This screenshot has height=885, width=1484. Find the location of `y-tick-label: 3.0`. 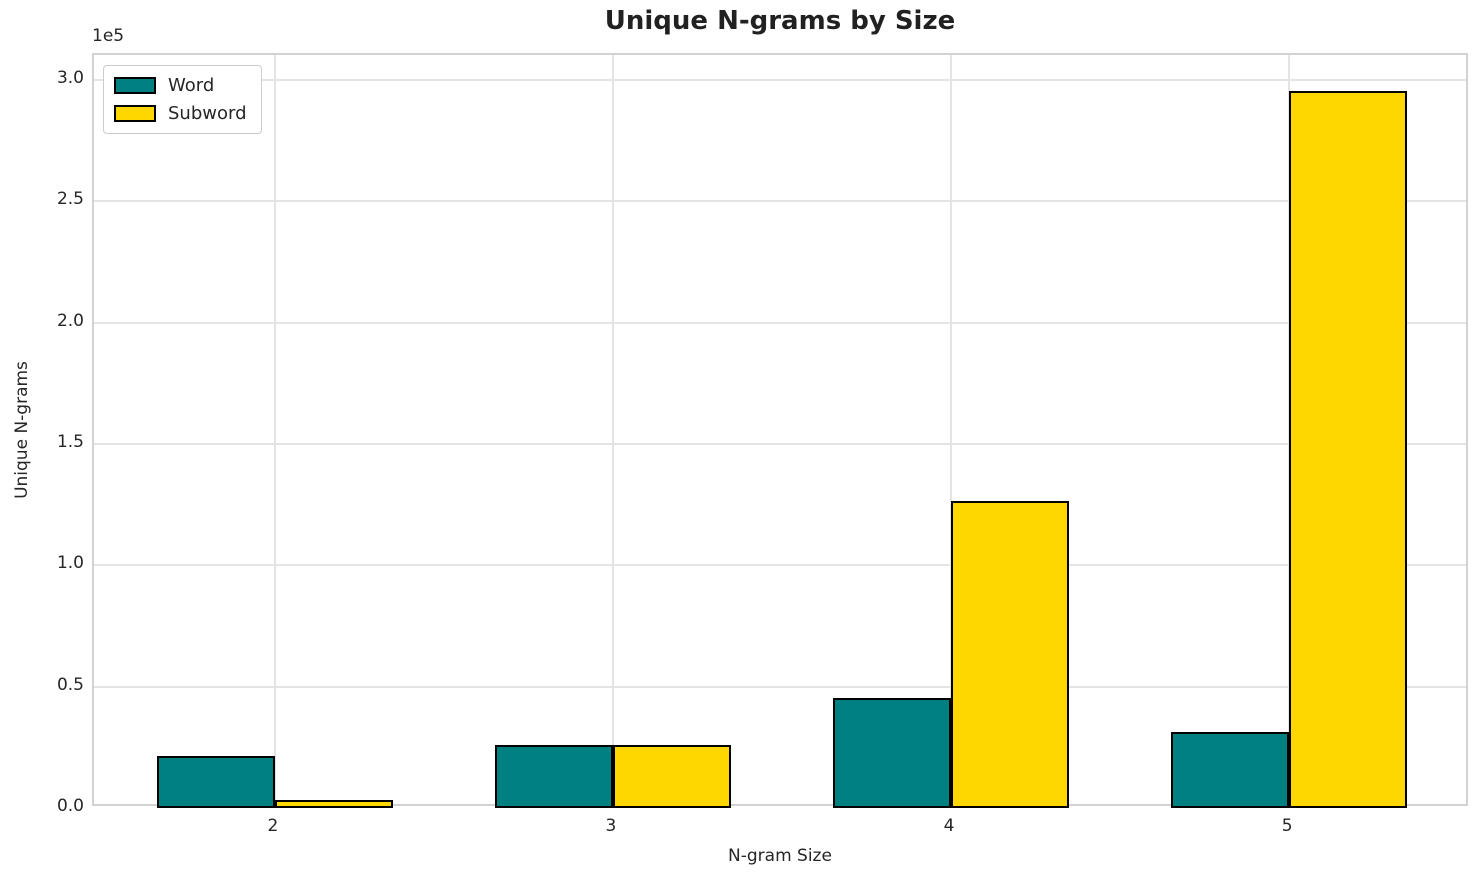

y-tick-label: 3.0 is located at coordinates (70, 77).